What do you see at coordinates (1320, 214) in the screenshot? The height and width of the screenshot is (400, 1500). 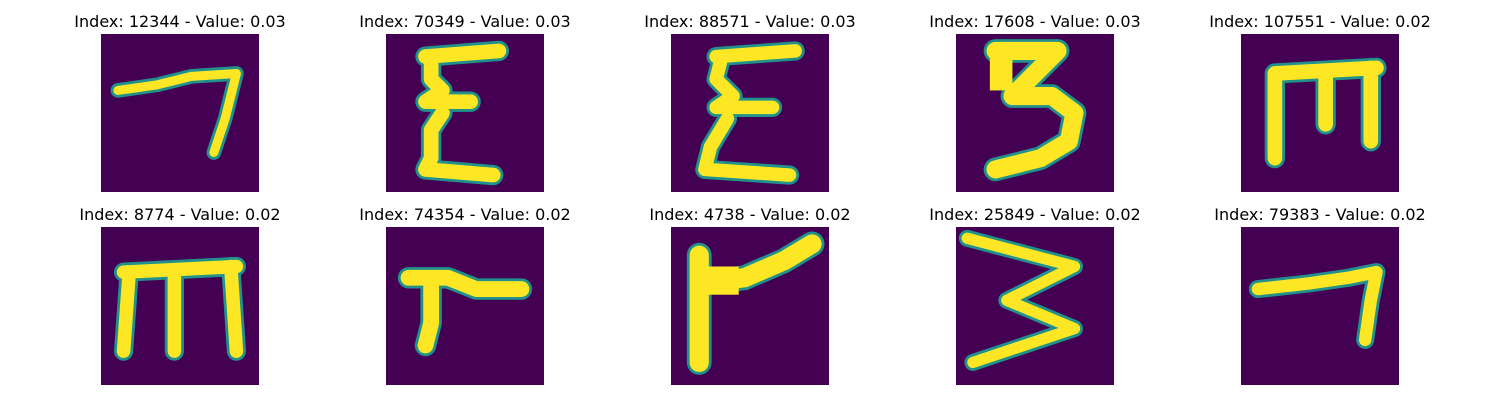 I see `panel-title: Index: 79383 - Value: 0.02` at bounding box center [1320, 214].